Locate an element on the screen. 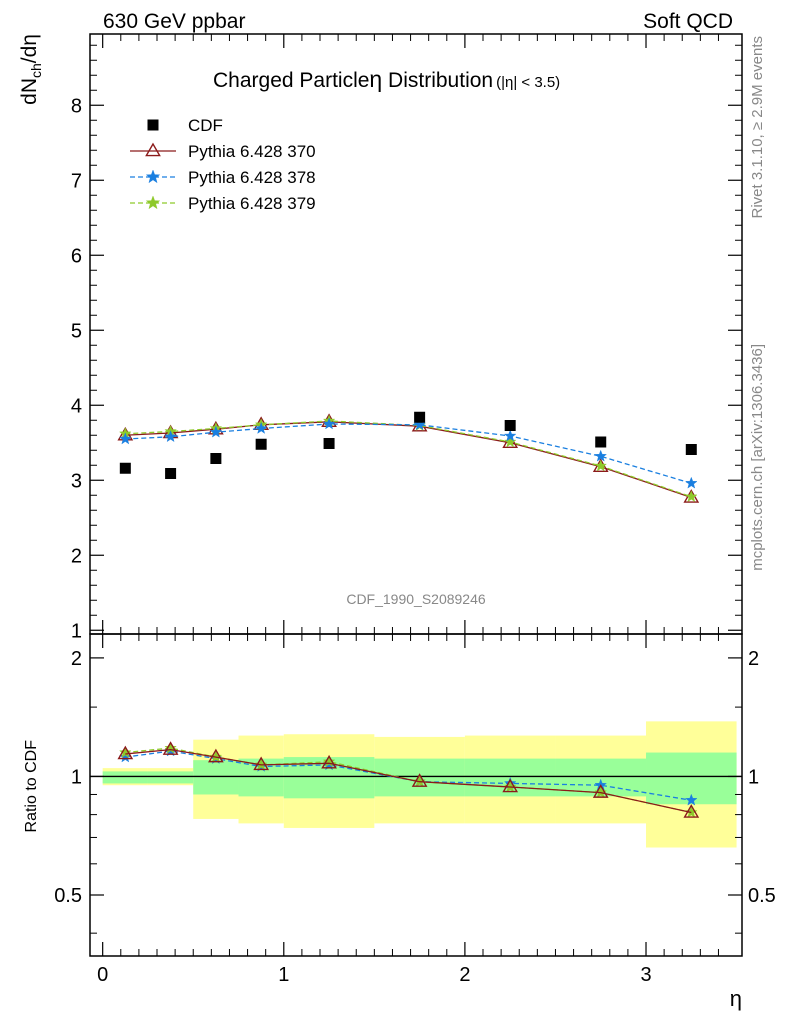 Image resolution: width=786 pixels, height=1024 pixels. main-ylabel: dNch/dη is located at coordinates (31, 69).